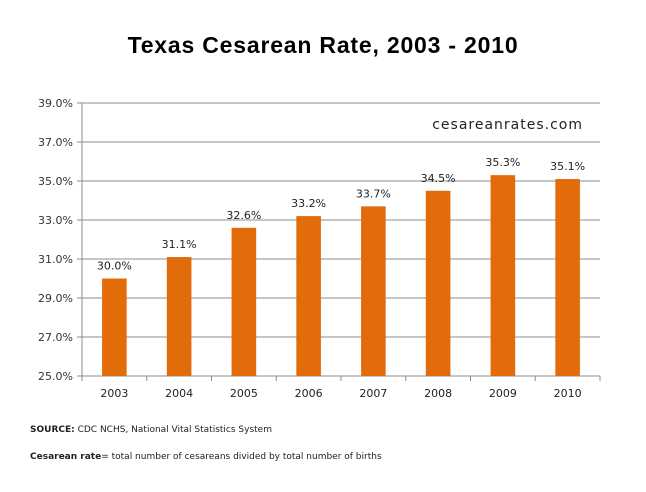  I want to click on bar-2010, so click(567, 277).